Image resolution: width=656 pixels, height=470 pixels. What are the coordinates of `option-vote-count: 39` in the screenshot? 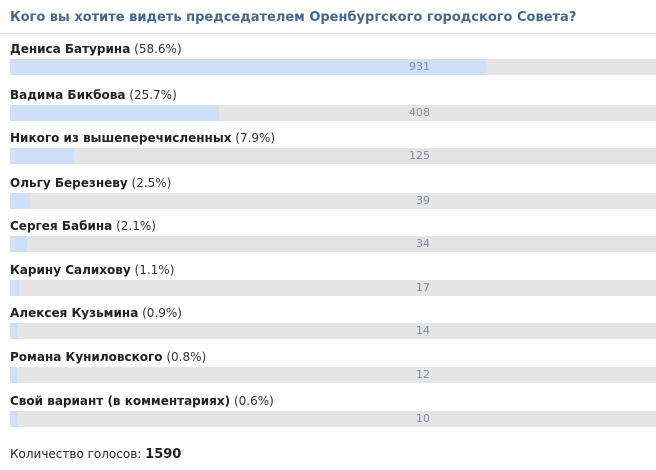 It's located at (423, 200).